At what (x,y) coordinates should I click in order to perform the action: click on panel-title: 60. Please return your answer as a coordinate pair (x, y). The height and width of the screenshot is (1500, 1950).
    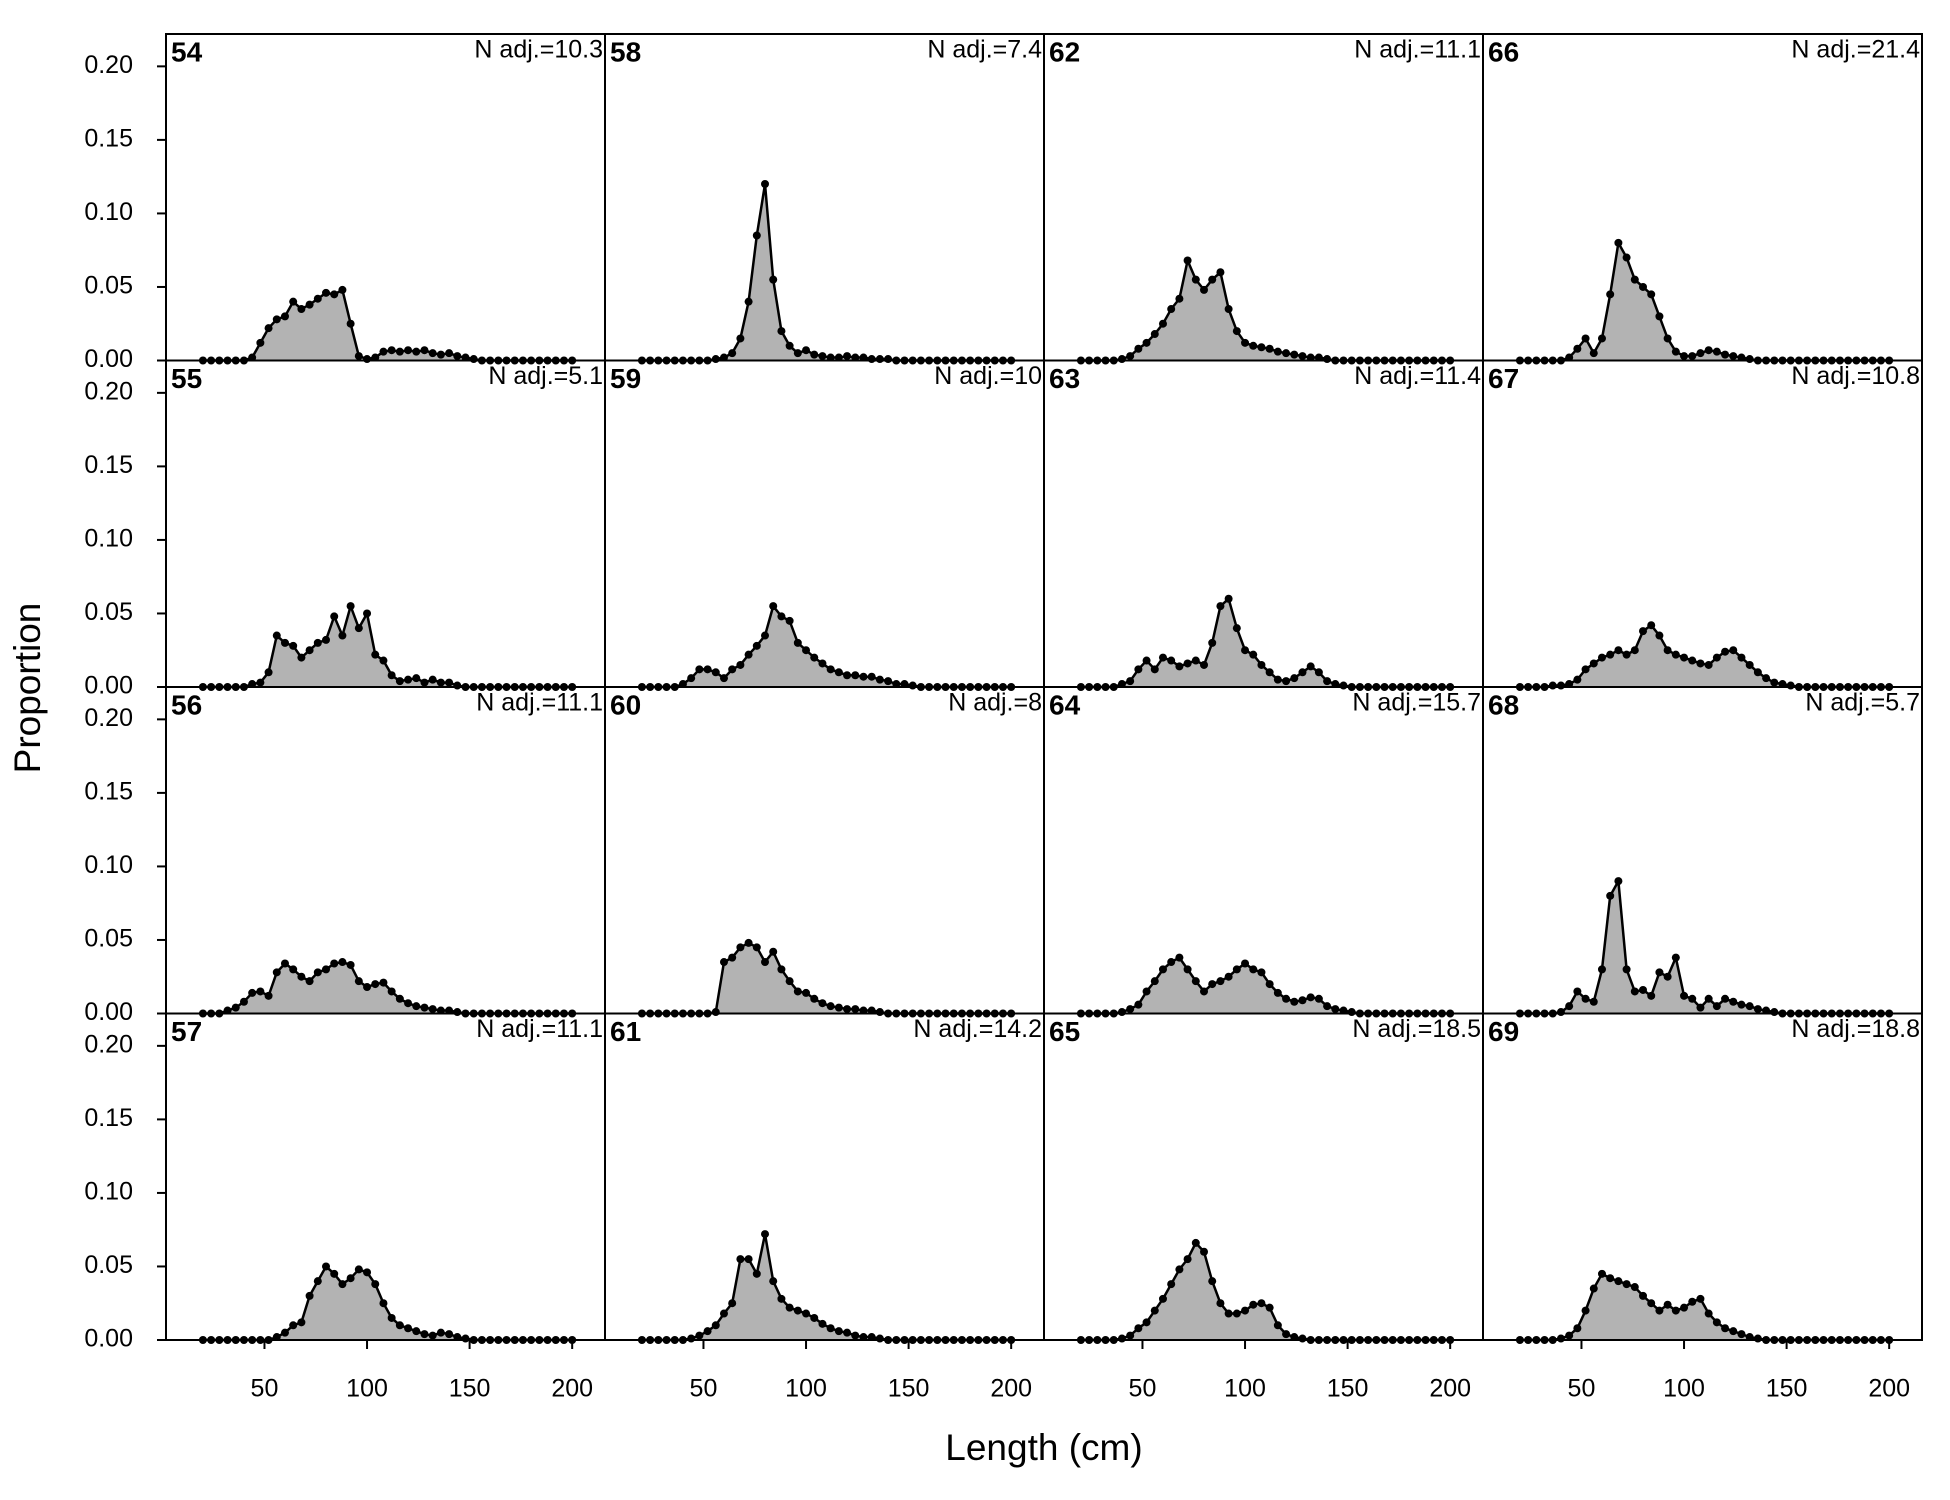
    Looking at the image, I should click on (625, 704).